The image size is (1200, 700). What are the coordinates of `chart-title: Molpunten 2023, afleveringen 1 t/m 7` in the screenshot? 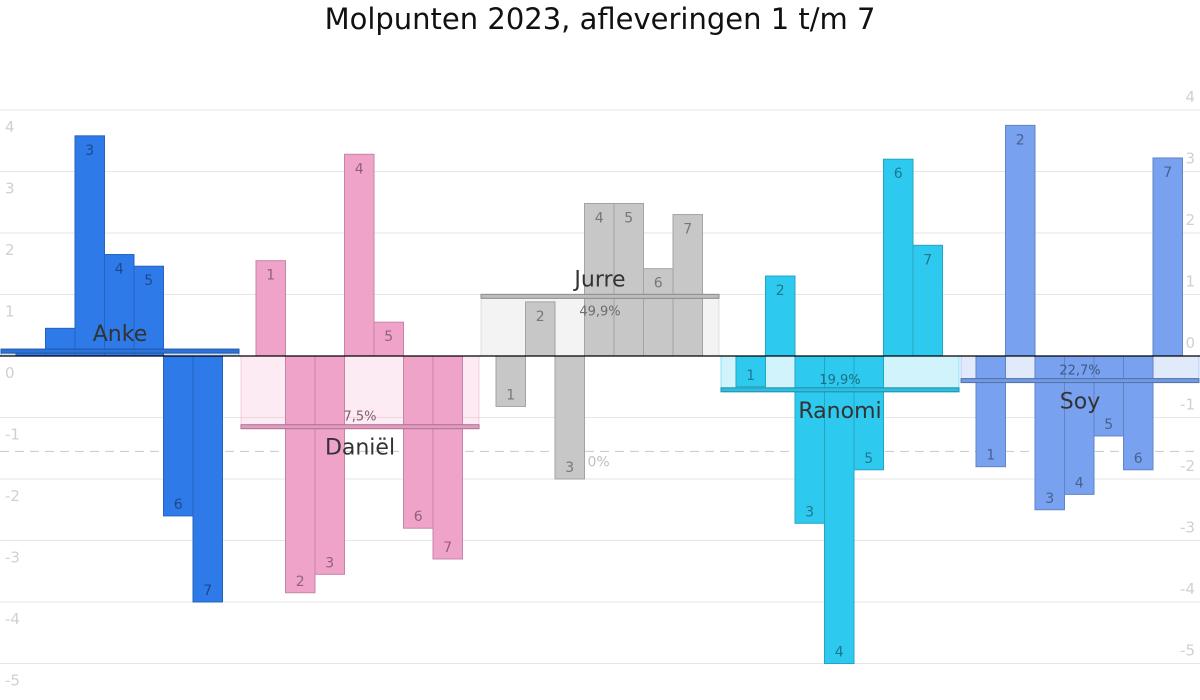 It's located at (600, 19).